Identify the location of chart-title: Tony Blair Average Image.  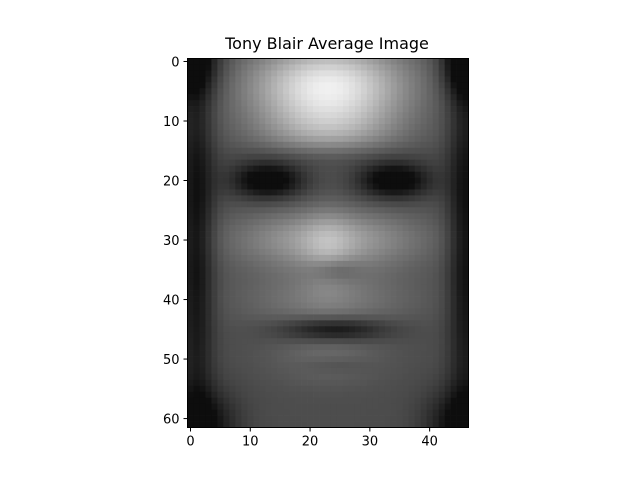
(326, 43).